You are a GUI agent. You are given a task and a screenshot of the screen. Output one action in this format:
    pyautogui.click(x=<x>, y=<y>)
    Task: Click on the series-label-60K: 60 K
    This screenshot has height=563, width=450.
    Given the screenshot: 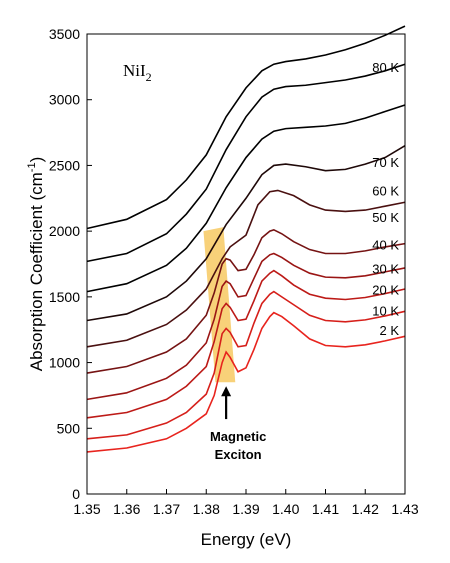 What is the action you would take?
    pyautogui.click(x=385, y=191)
    